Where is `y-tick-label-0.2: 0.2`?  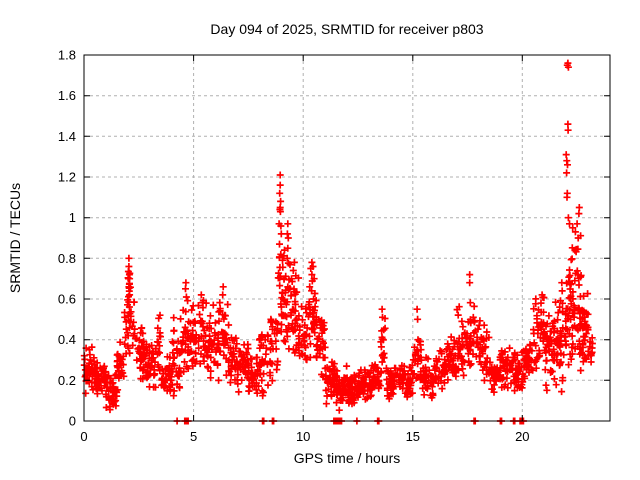 y-tick-label-0.2: 0.2 is located at coordinates (67, 380).